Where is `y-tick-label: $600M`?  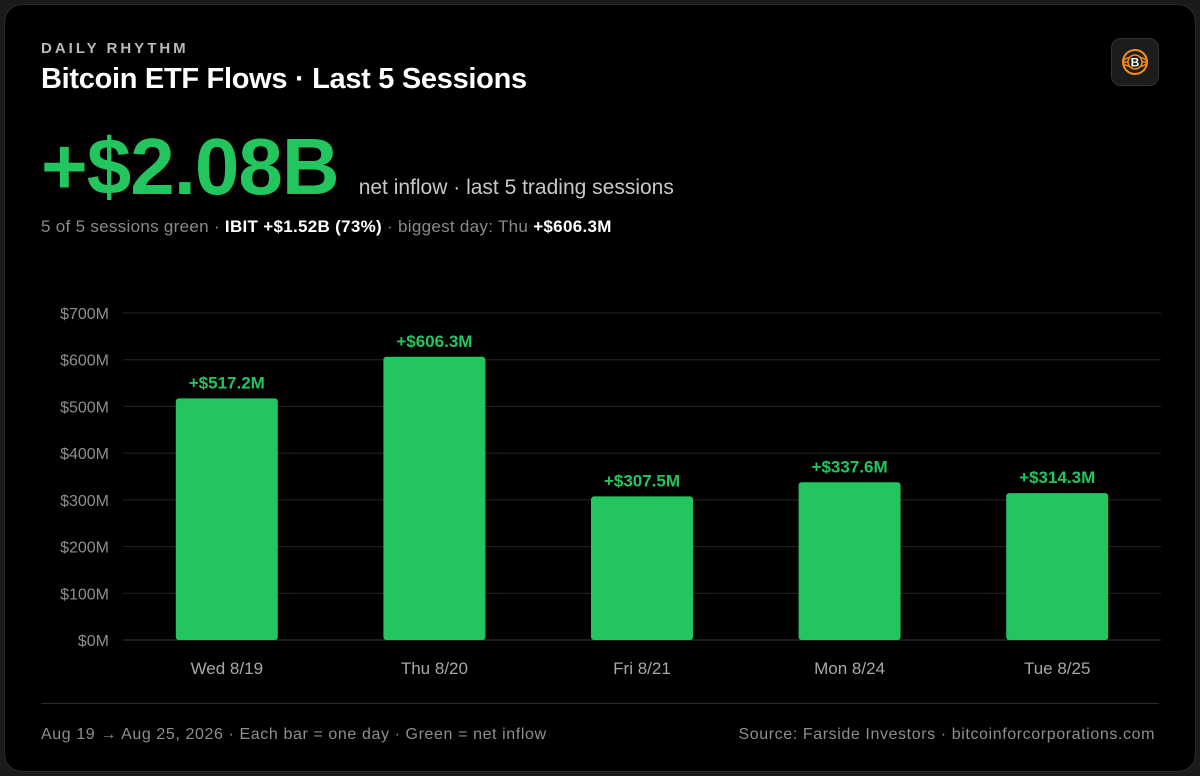 y-tick-label: $600M is located at coordinates (84, 361).